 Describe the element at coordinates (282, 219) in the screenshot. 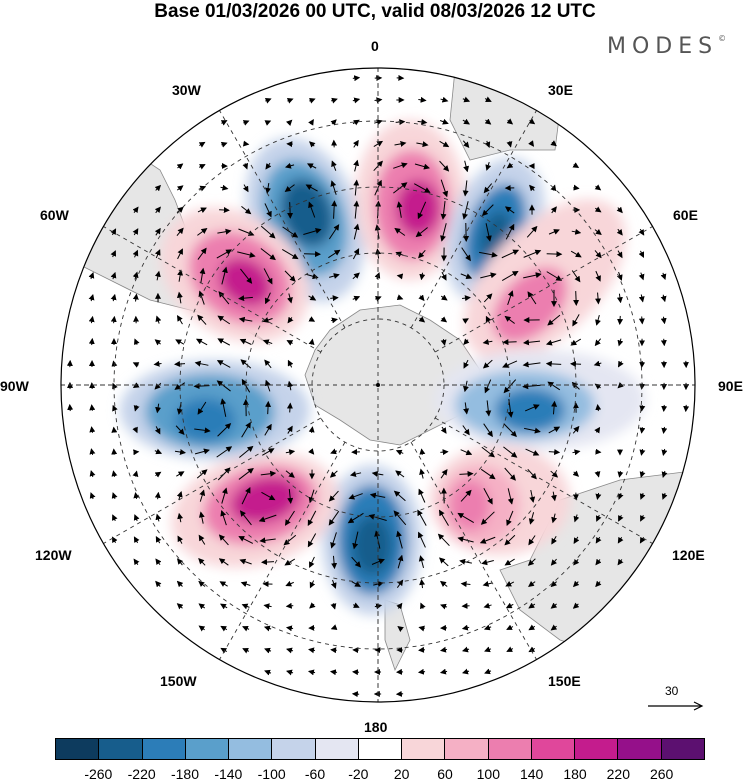

I see `meridian-line` at that location.